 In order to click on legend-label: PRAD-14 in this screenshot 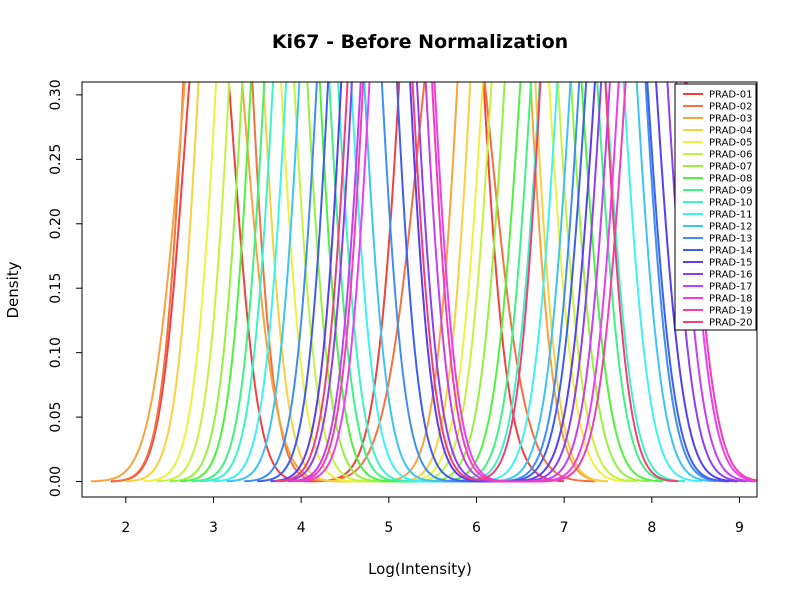, I will do `click(730, 251)`.